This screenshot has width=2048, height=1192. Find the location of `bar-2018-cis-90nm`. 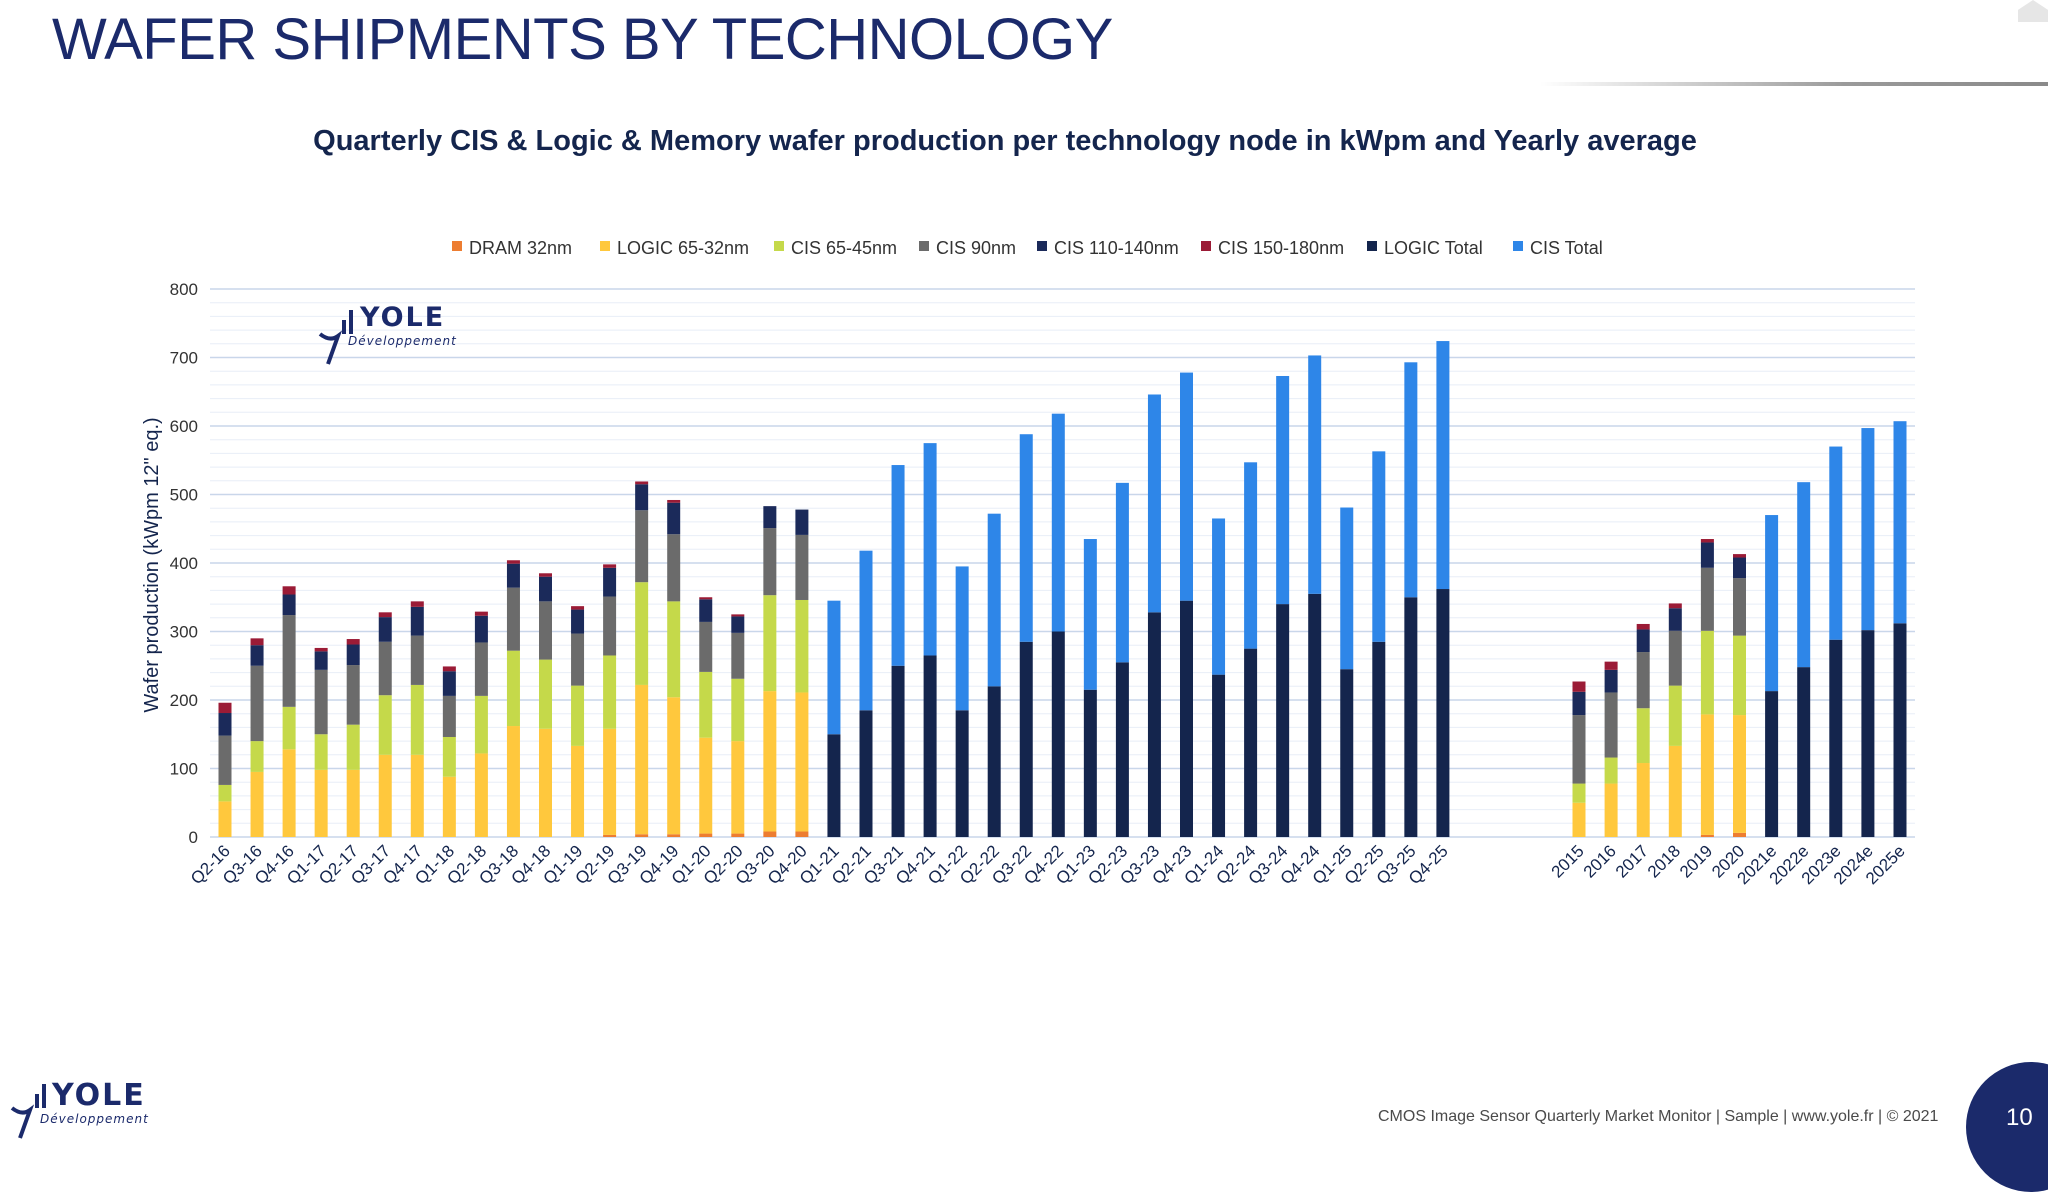

bar-2018-cis-90nm is located at coordinates (1675, 658).